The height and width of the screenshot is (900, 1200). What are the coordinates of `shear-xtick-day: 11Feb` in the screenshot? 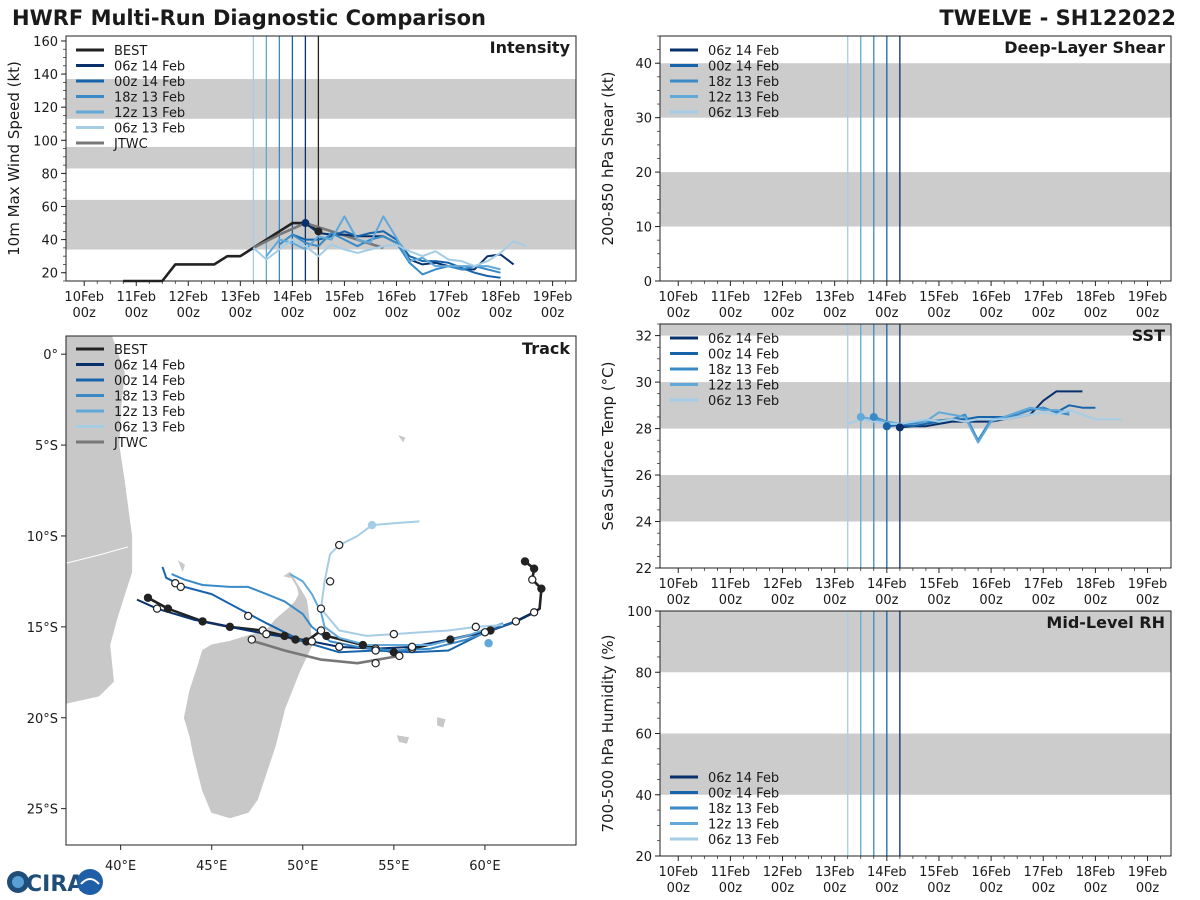 It's located at (731, 297).